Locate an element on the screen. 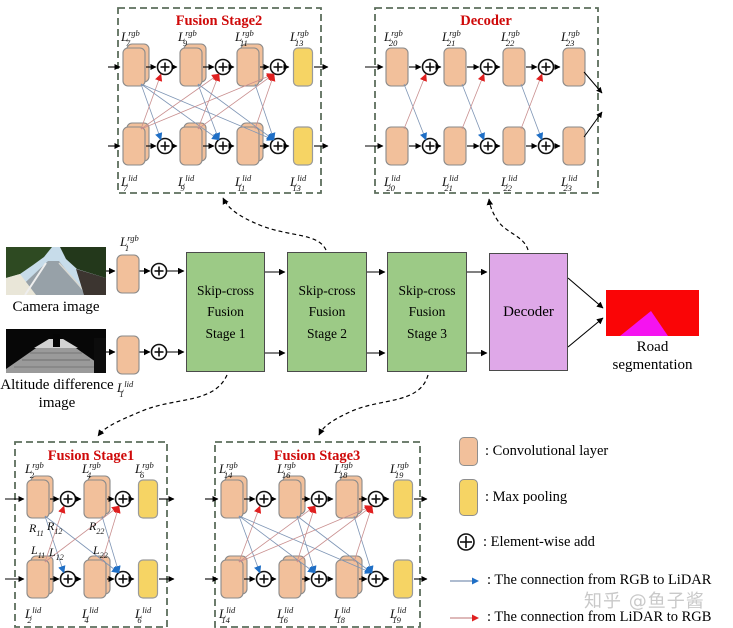 The image size is (733, 628). layer-label: Lrgb 2 is located at coordinates (34, 470).